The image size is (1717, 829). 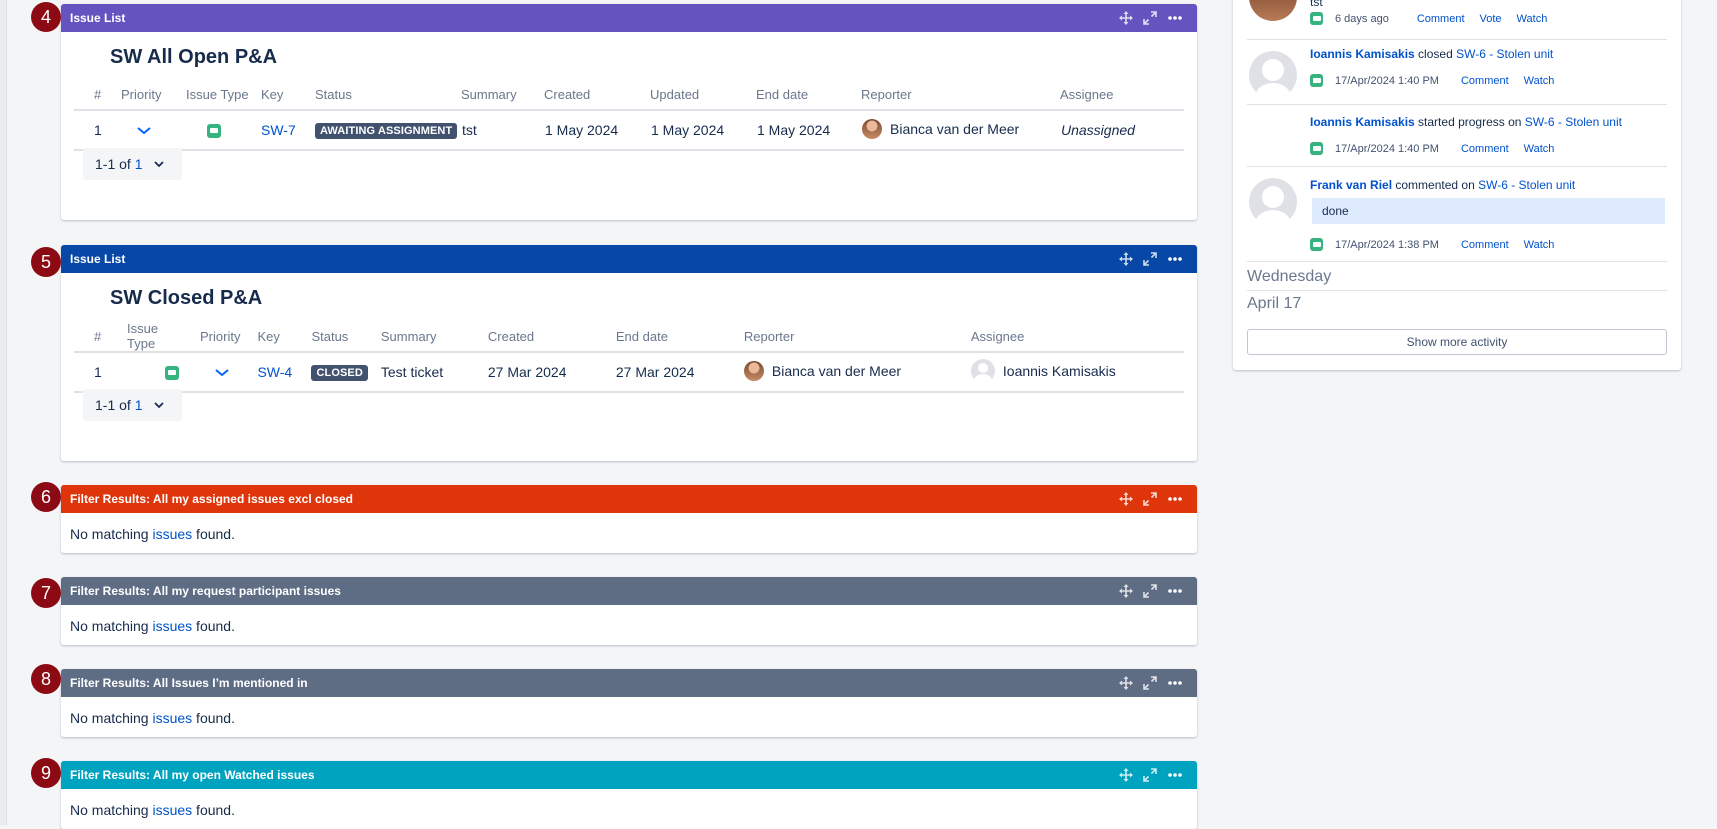 I want to click on issue-key-link: SW-4, so click(x=275, y=372).